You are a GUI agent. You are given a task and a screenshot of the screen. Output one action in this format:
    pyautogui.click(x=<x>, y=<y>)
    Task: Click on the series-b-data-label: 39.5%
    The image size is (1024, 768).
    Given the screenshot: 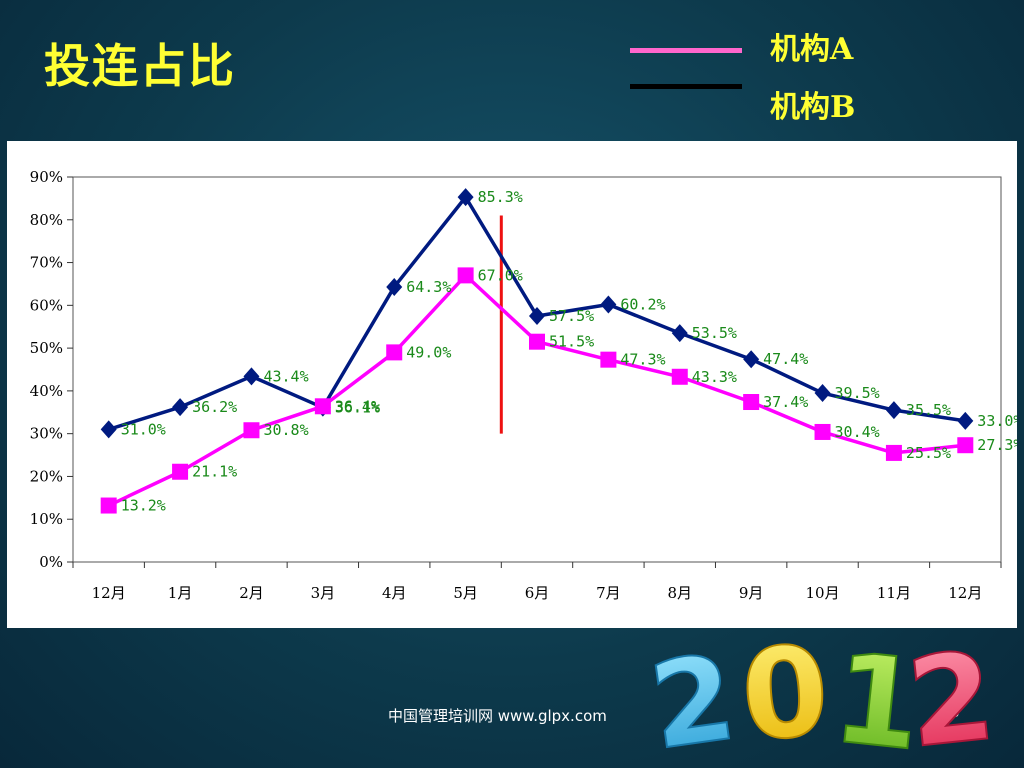 What is the action you would take?
    pyautogui.click(x=857, y=393)
    